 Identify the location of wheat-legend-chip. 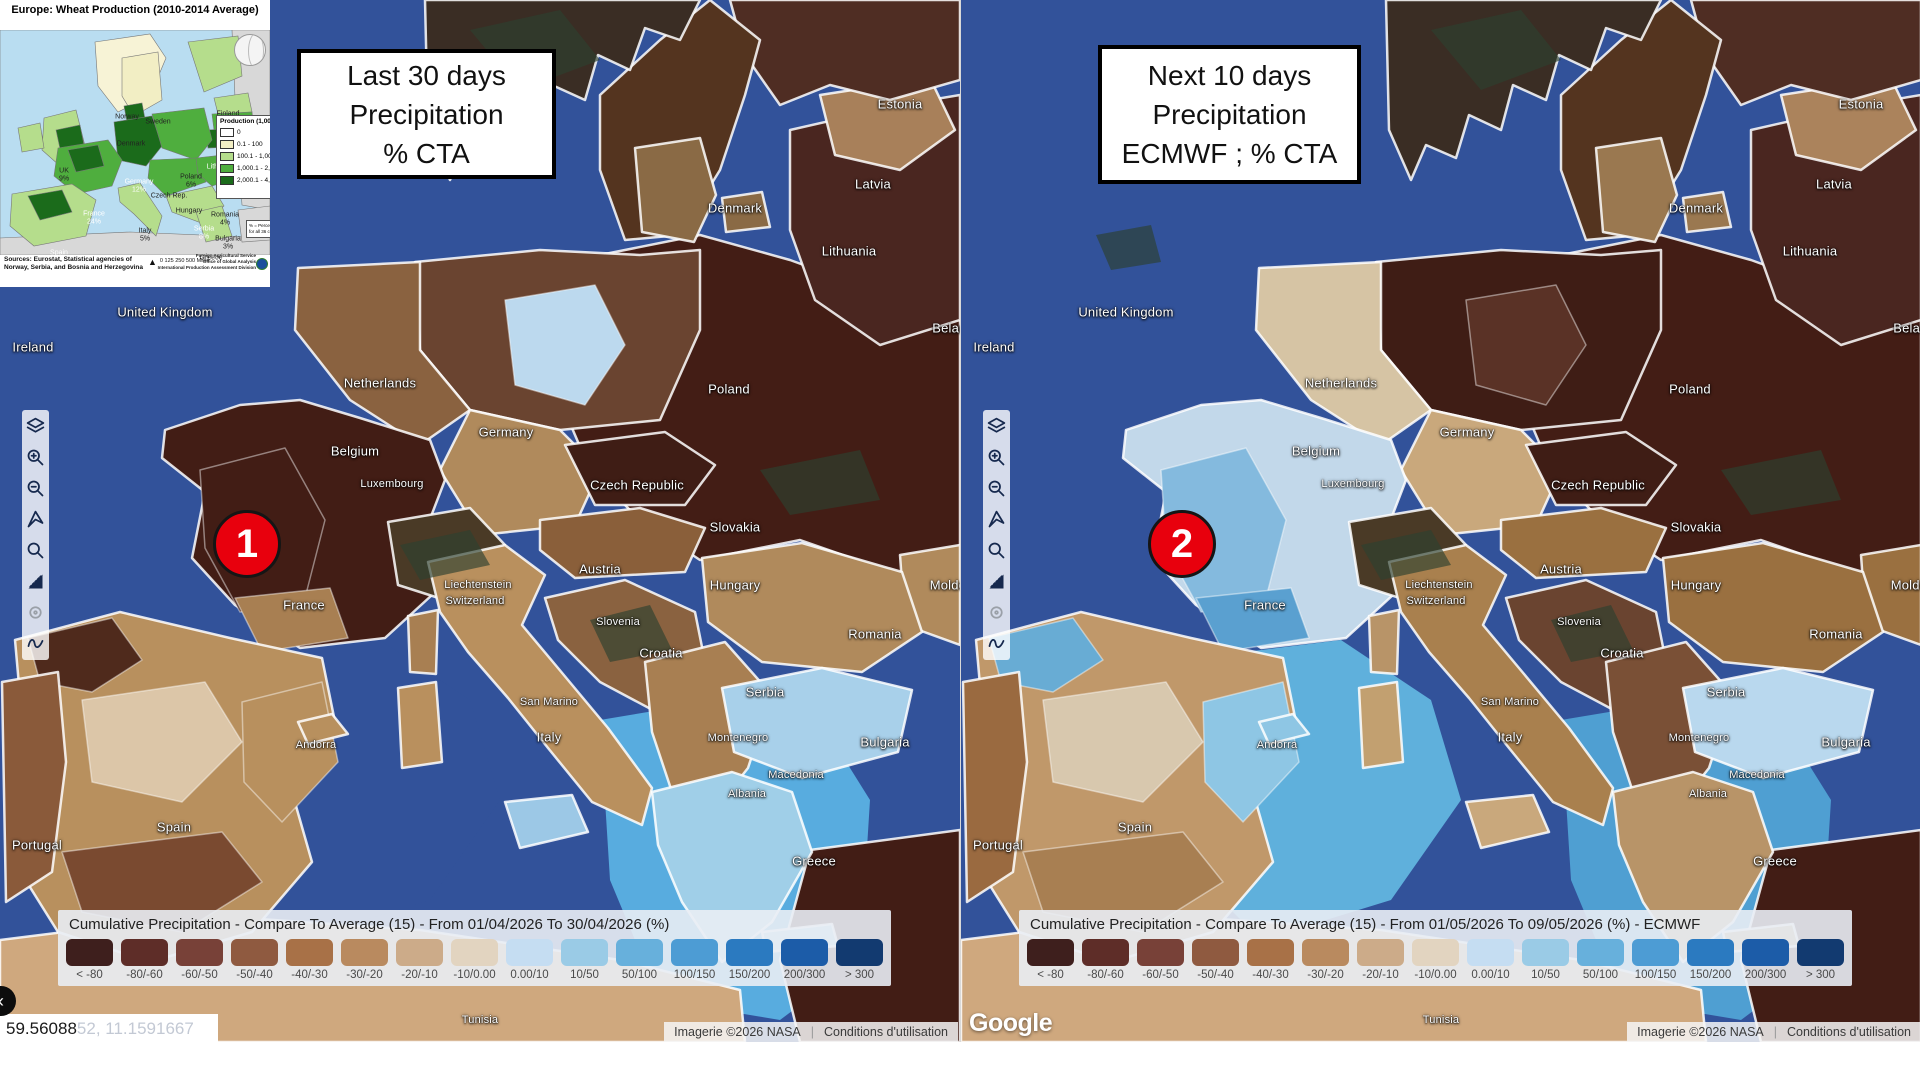
(227, 132).